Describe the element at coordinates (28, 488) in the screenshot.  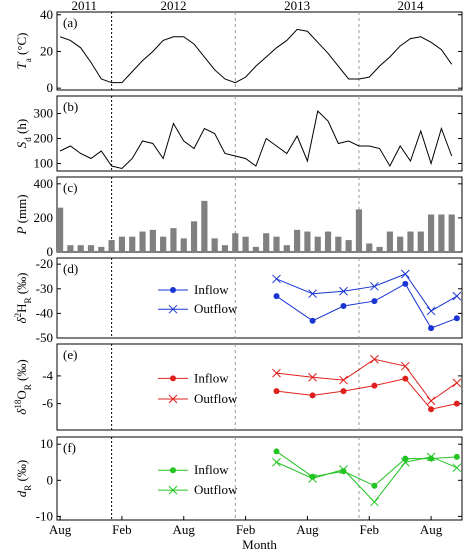
I see `y-axis-label-part: R` at that location.